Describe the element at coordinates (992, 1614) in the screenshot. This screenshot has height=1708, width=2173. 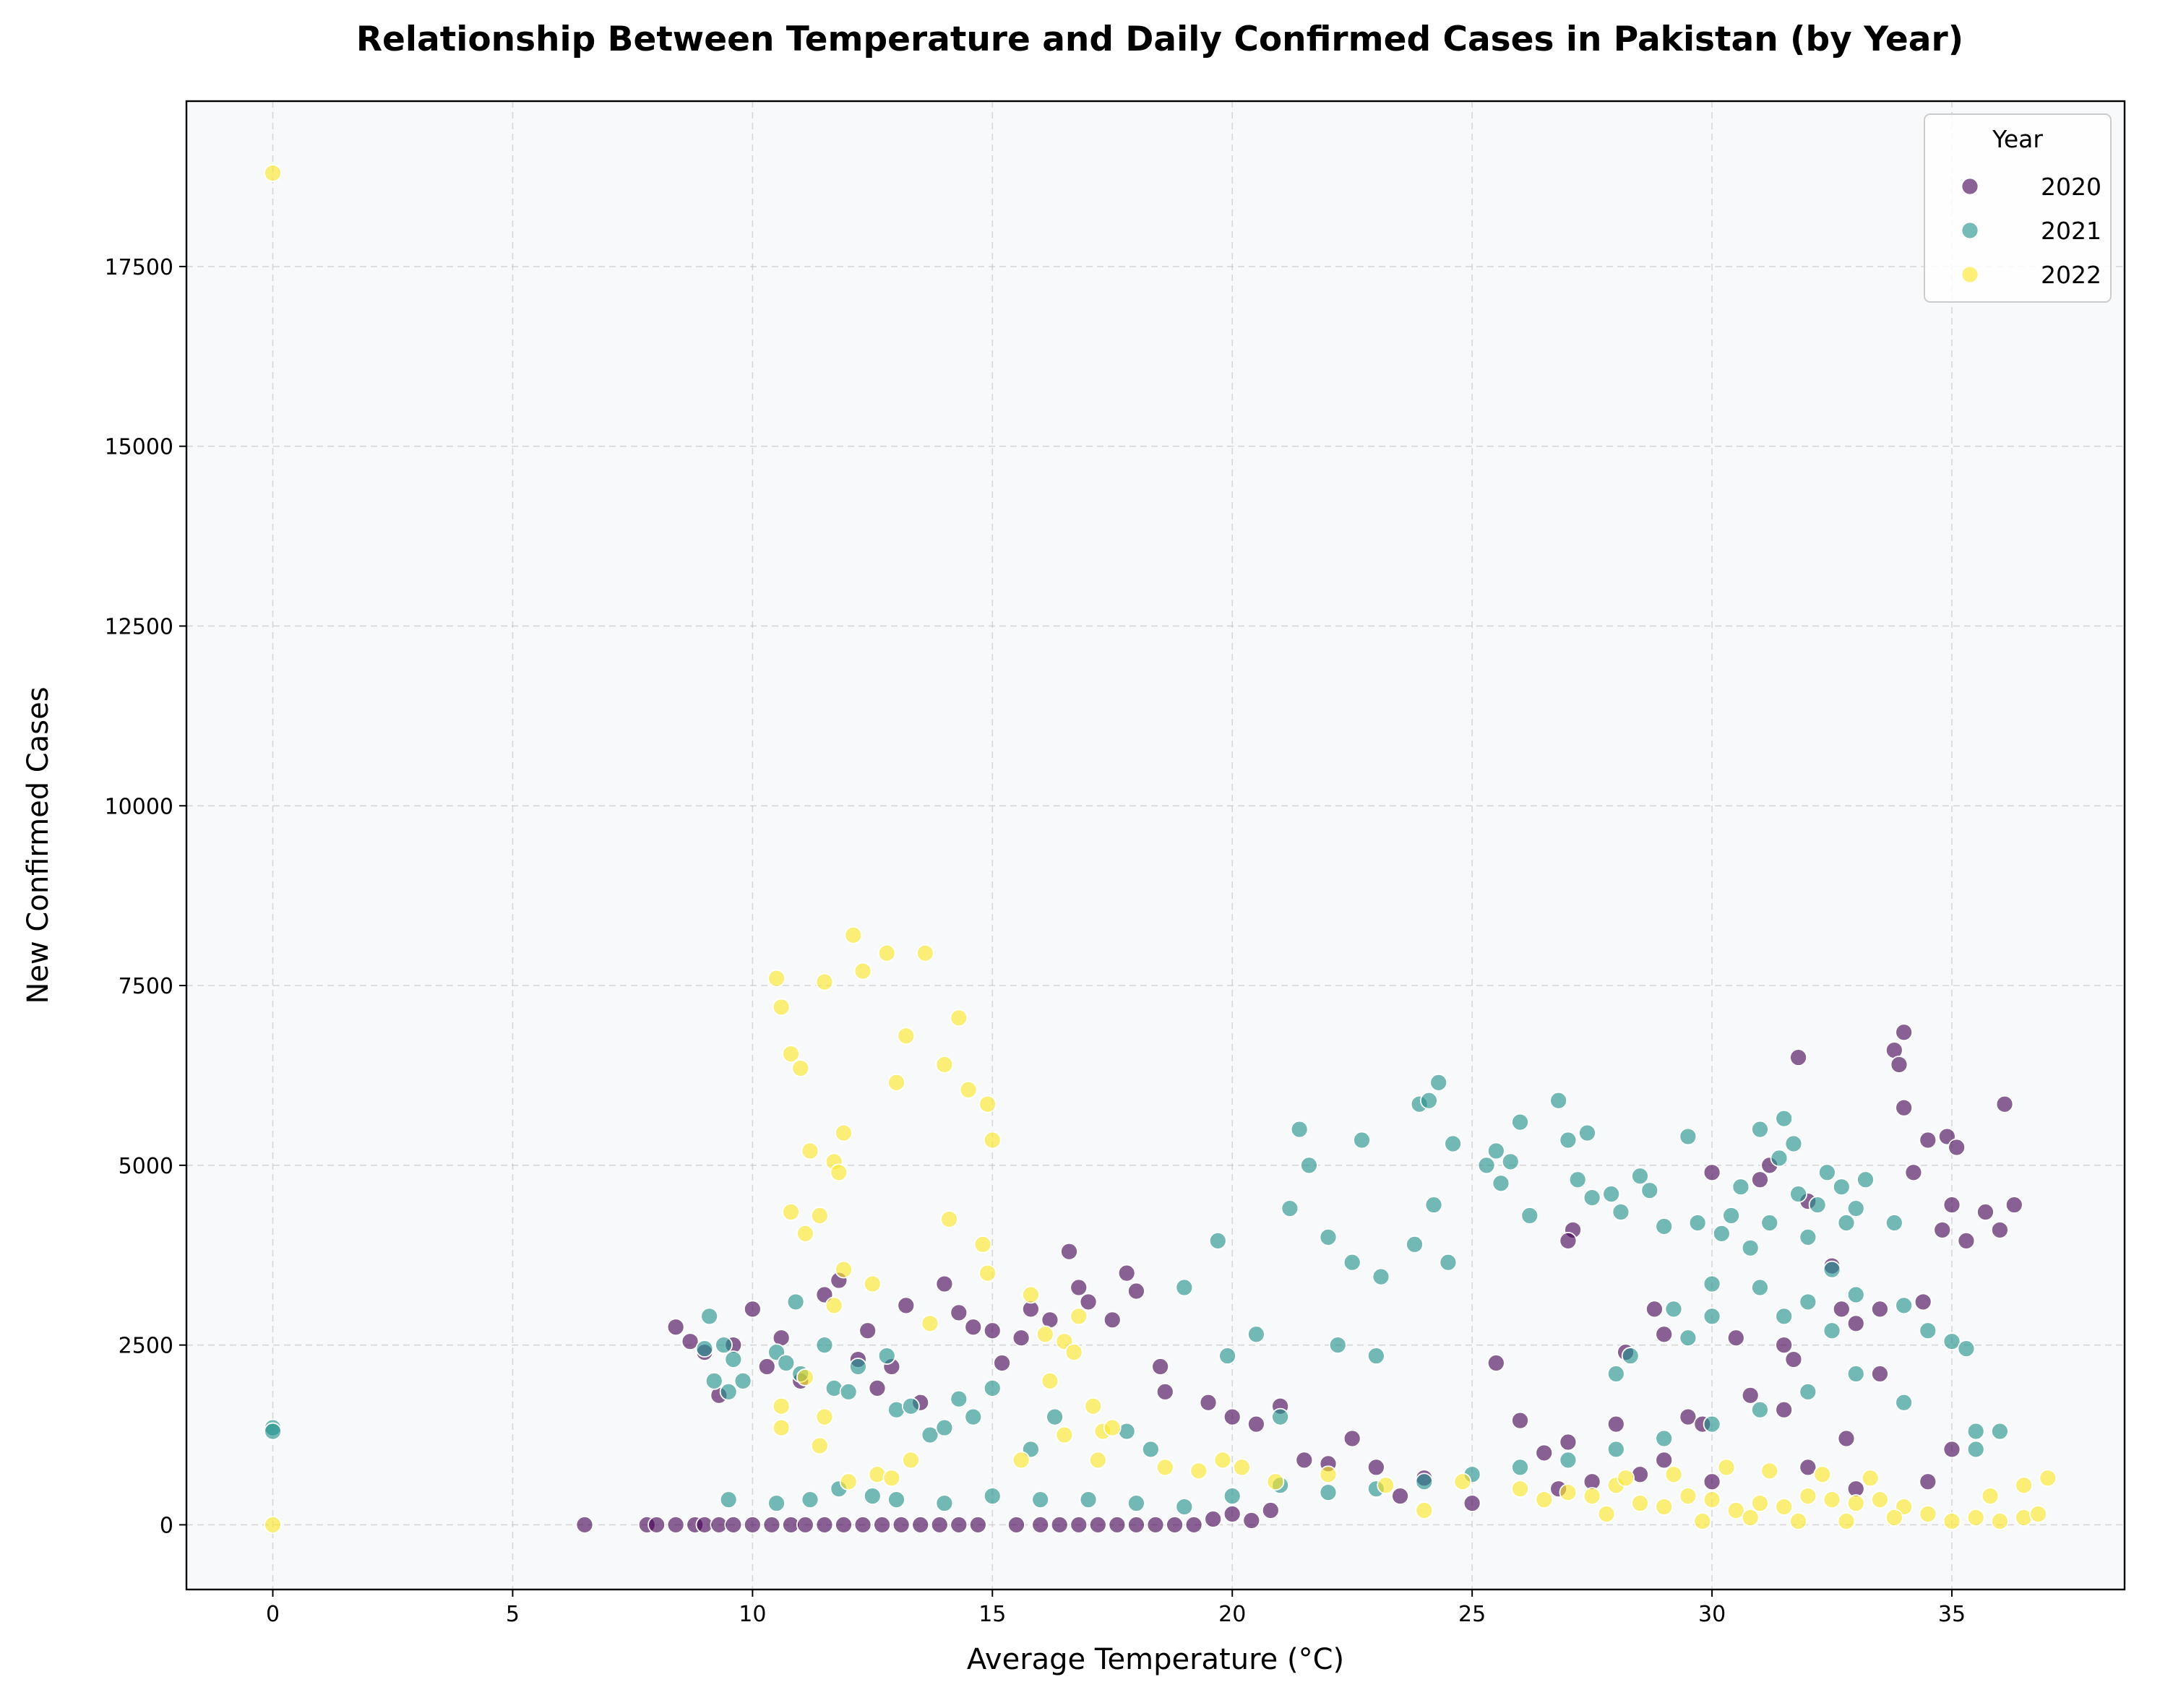
I see `x-tick-label: 15` at that location.